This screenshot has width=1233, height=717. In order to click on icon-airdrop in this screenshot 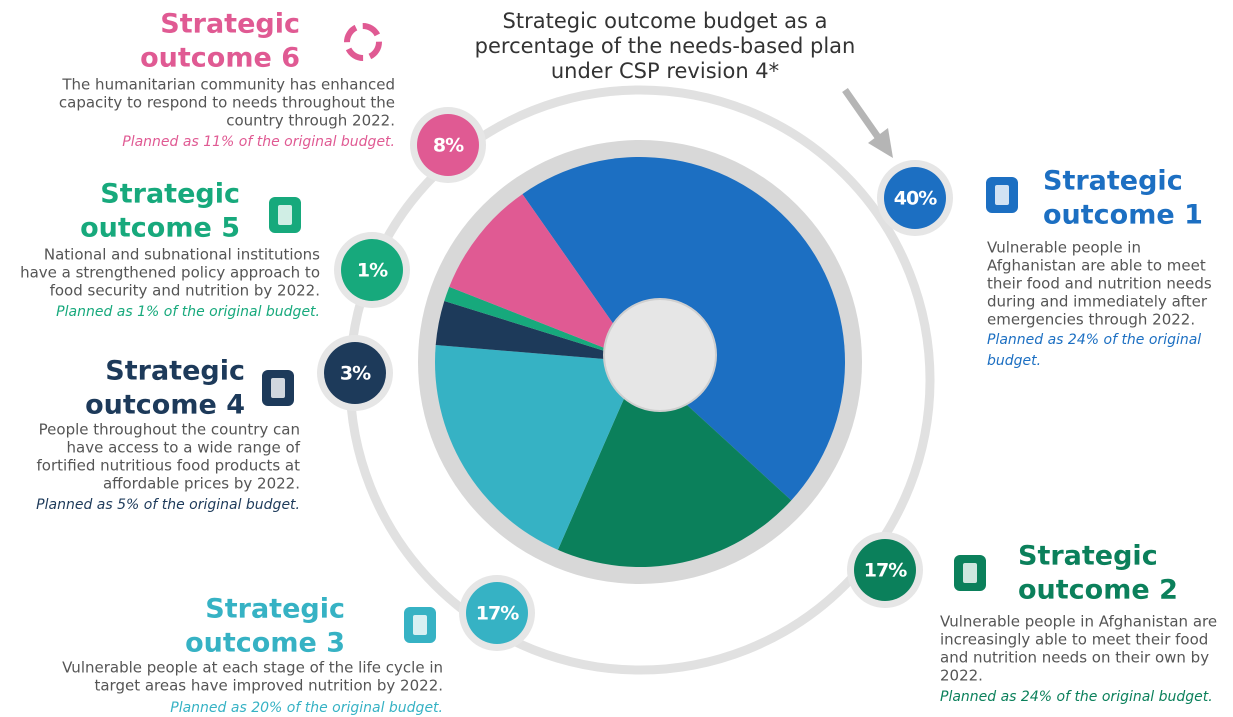, I will do `click(1002, 195)`.